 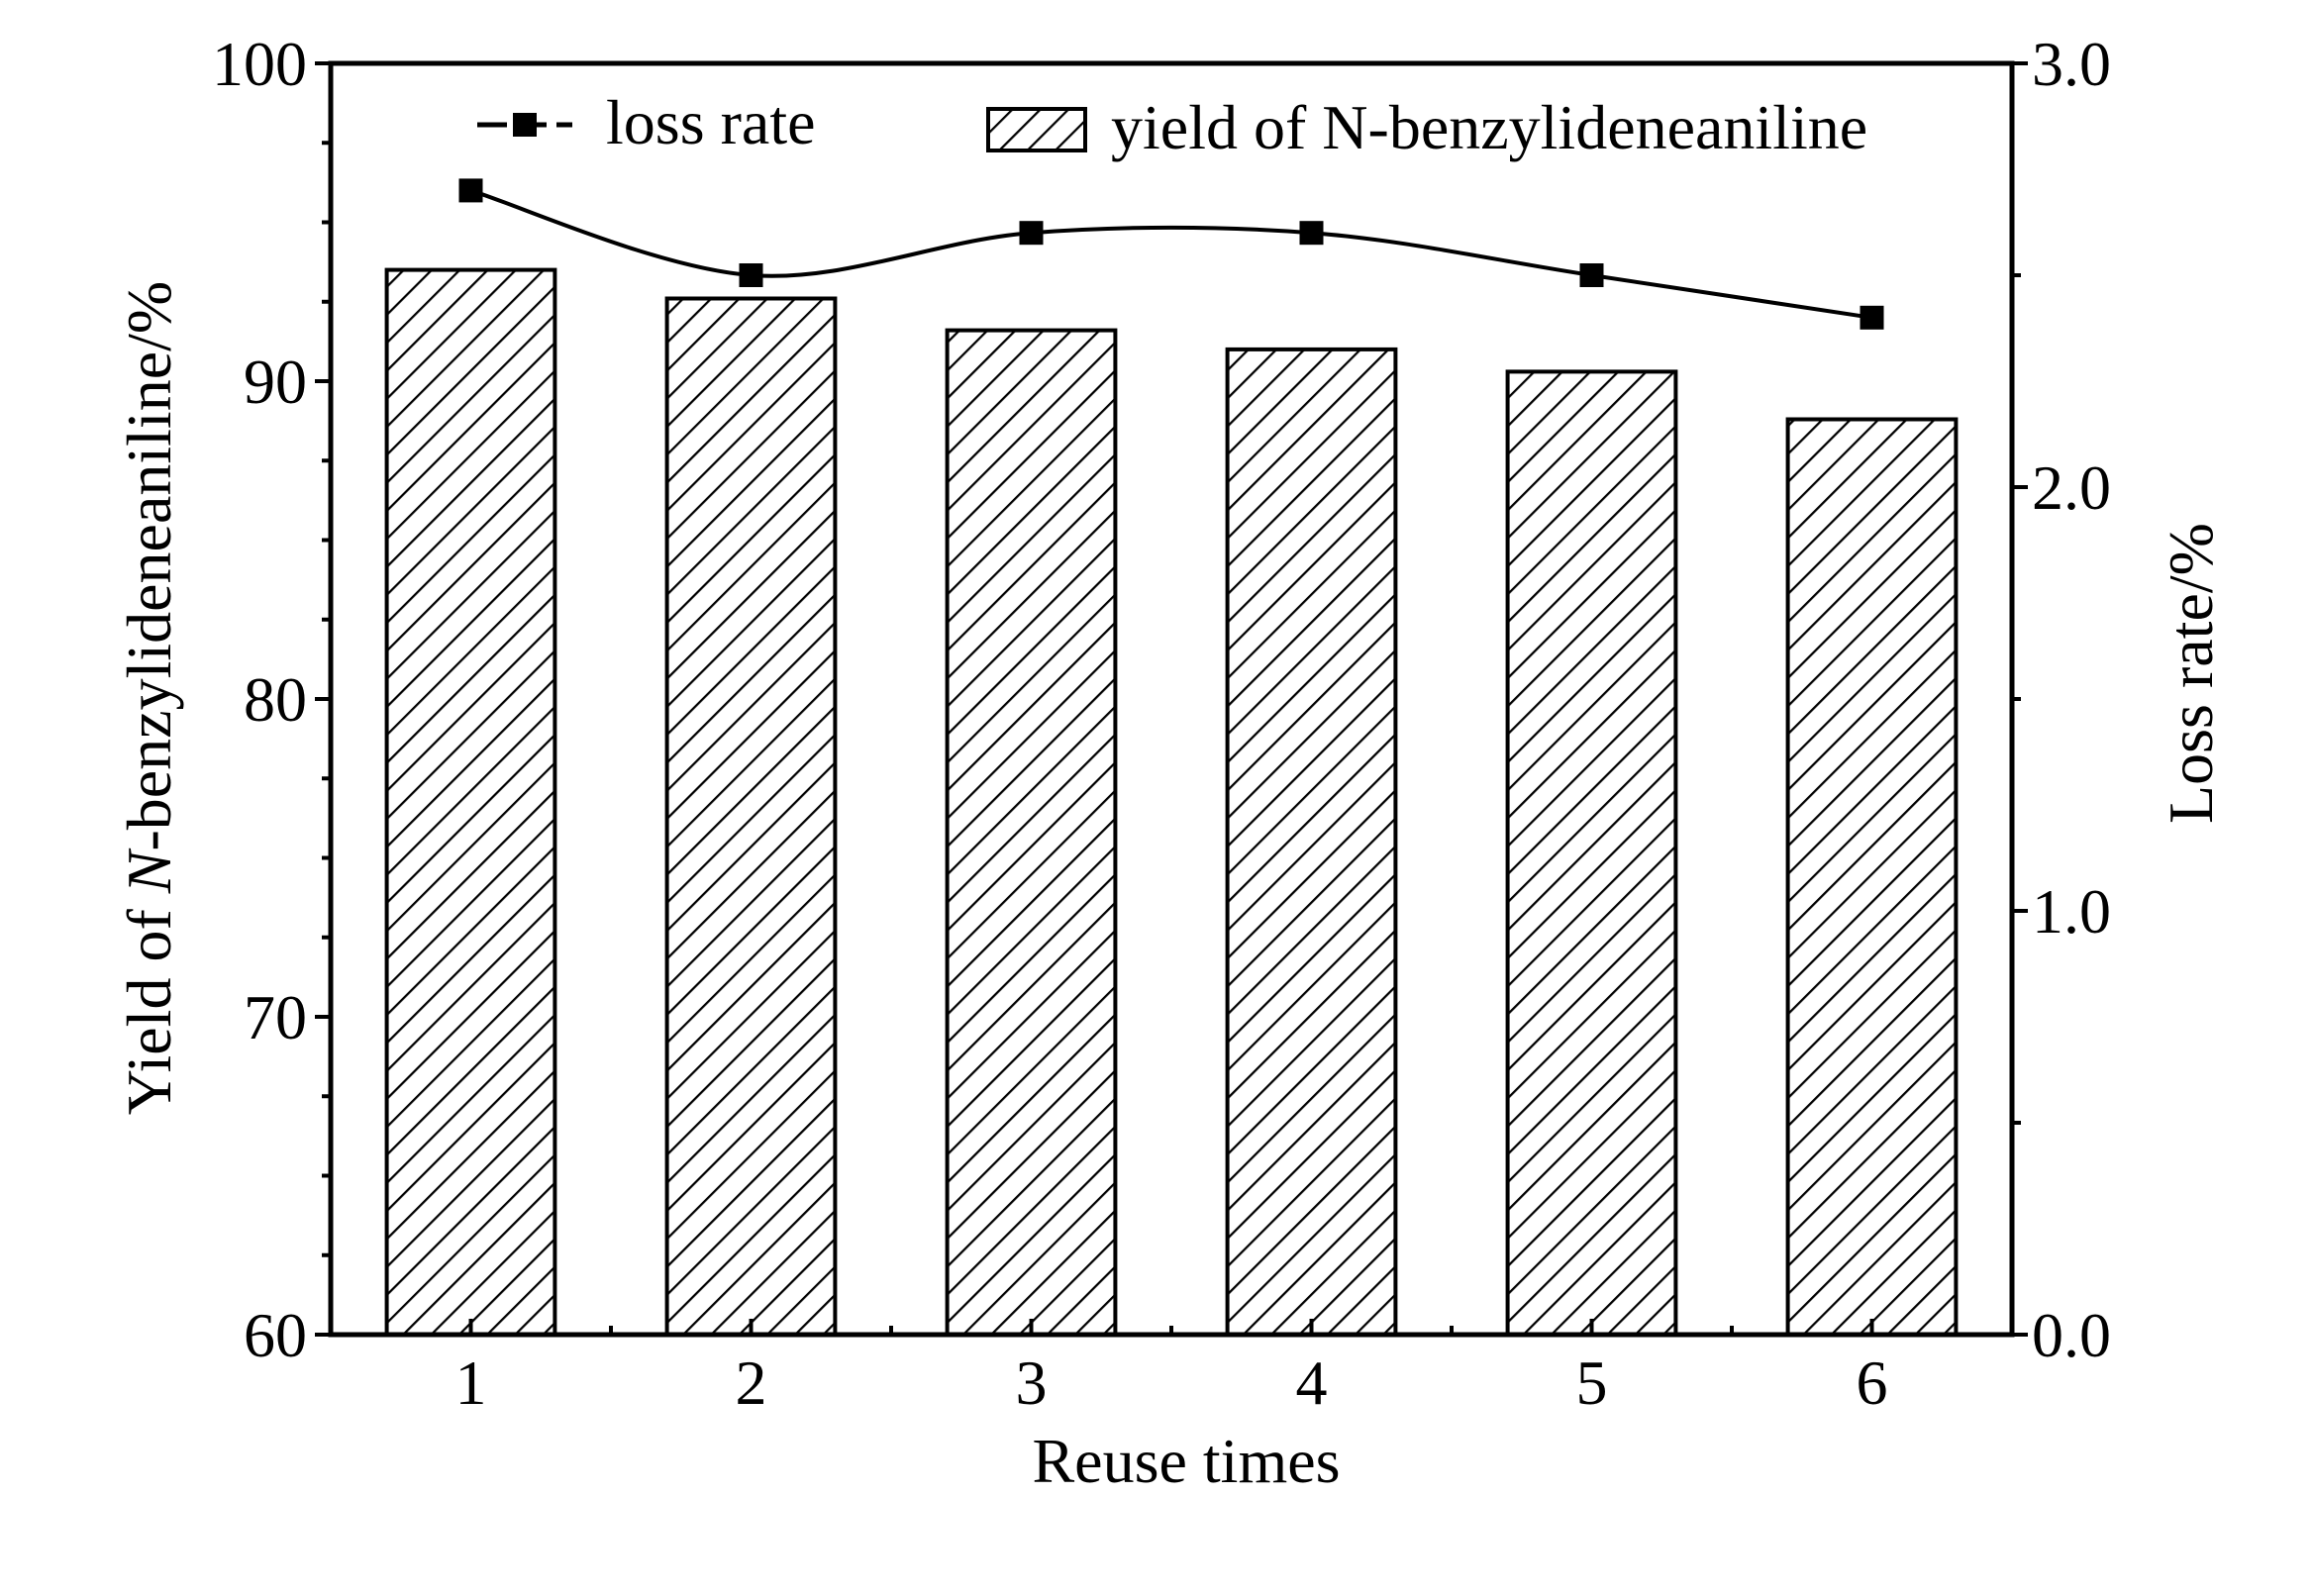 I want to click on legend-item-loss-rate: loss rate, so click(x=646, y=122).